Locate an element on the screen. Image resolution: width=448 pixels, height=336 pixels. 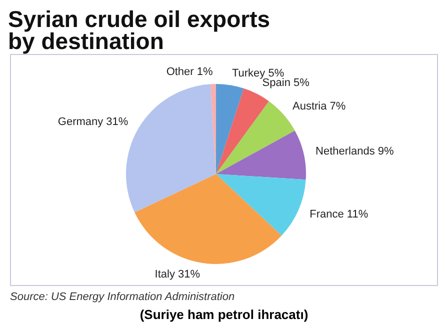
slice-label: Netherlands 9% is located at coordinates (355, 152).